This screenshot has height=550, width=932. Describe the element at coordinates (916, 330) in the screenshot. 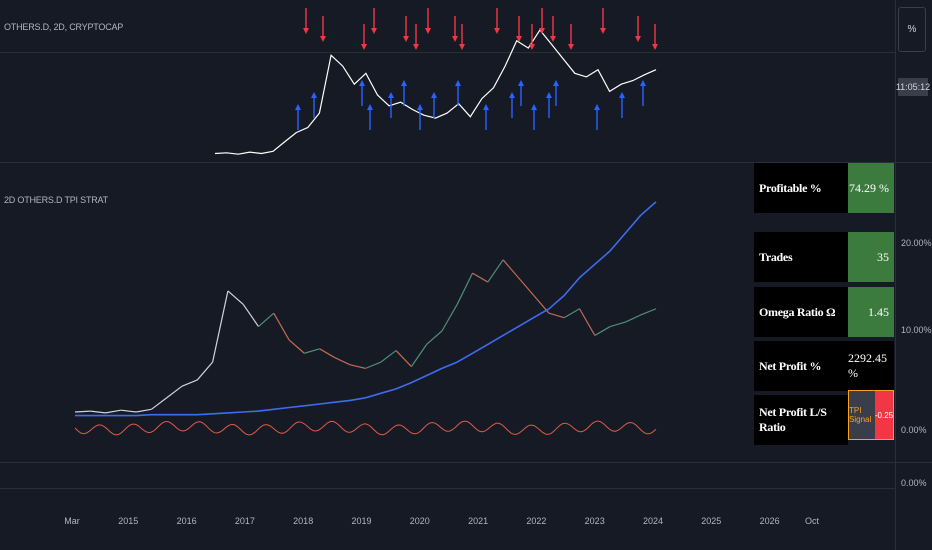

I see `y-tick-label: 10.00%` at that location.